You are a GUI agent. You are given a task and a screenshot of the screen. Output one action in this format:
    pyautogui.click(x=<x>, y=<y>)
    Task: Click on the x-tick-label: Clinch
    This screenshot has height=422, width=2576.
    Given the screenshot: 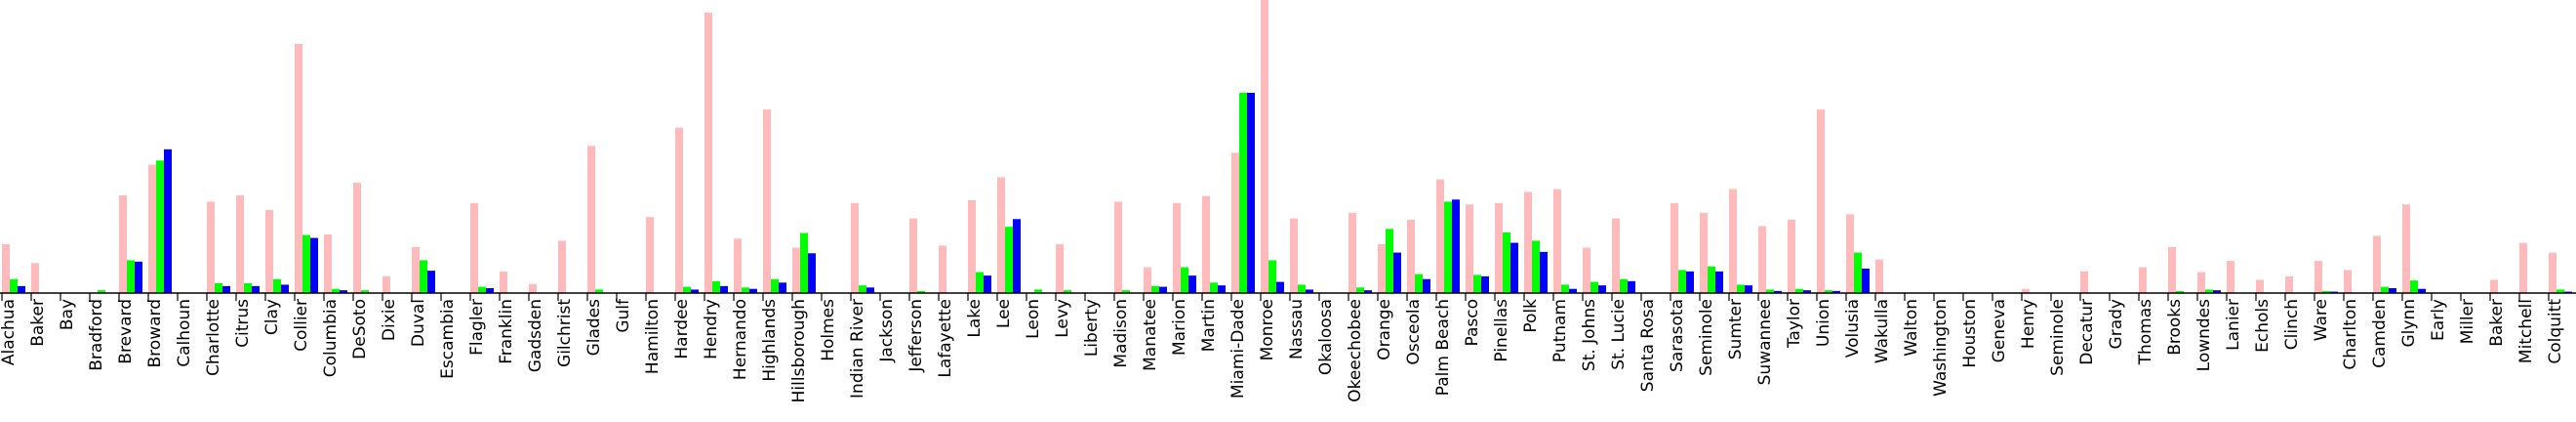 What is the action you would take?
    pyautogui.click(x=2292, y=324)
    